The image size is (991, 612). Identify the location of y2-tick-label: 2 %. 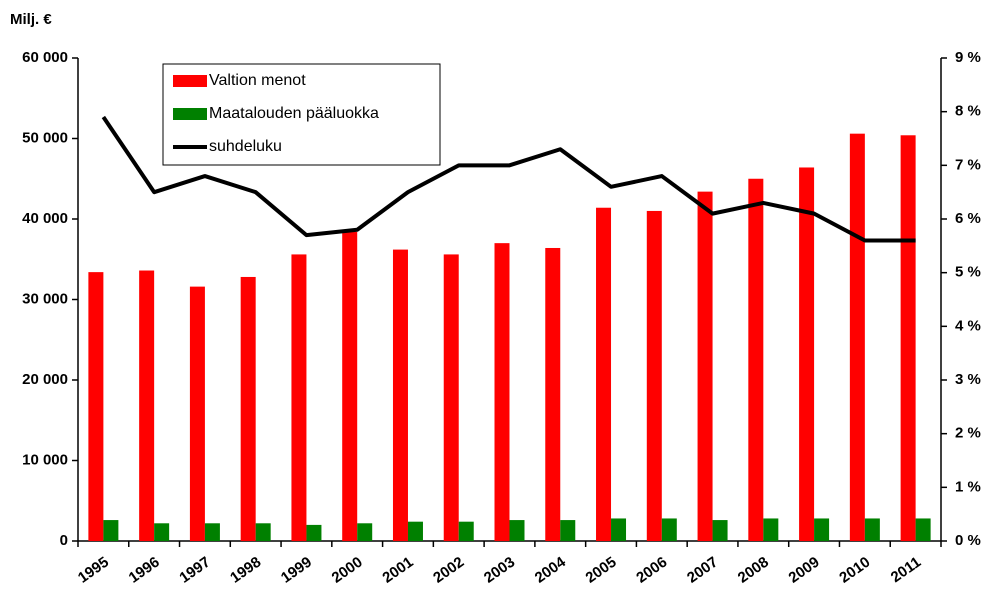
(968, 433).